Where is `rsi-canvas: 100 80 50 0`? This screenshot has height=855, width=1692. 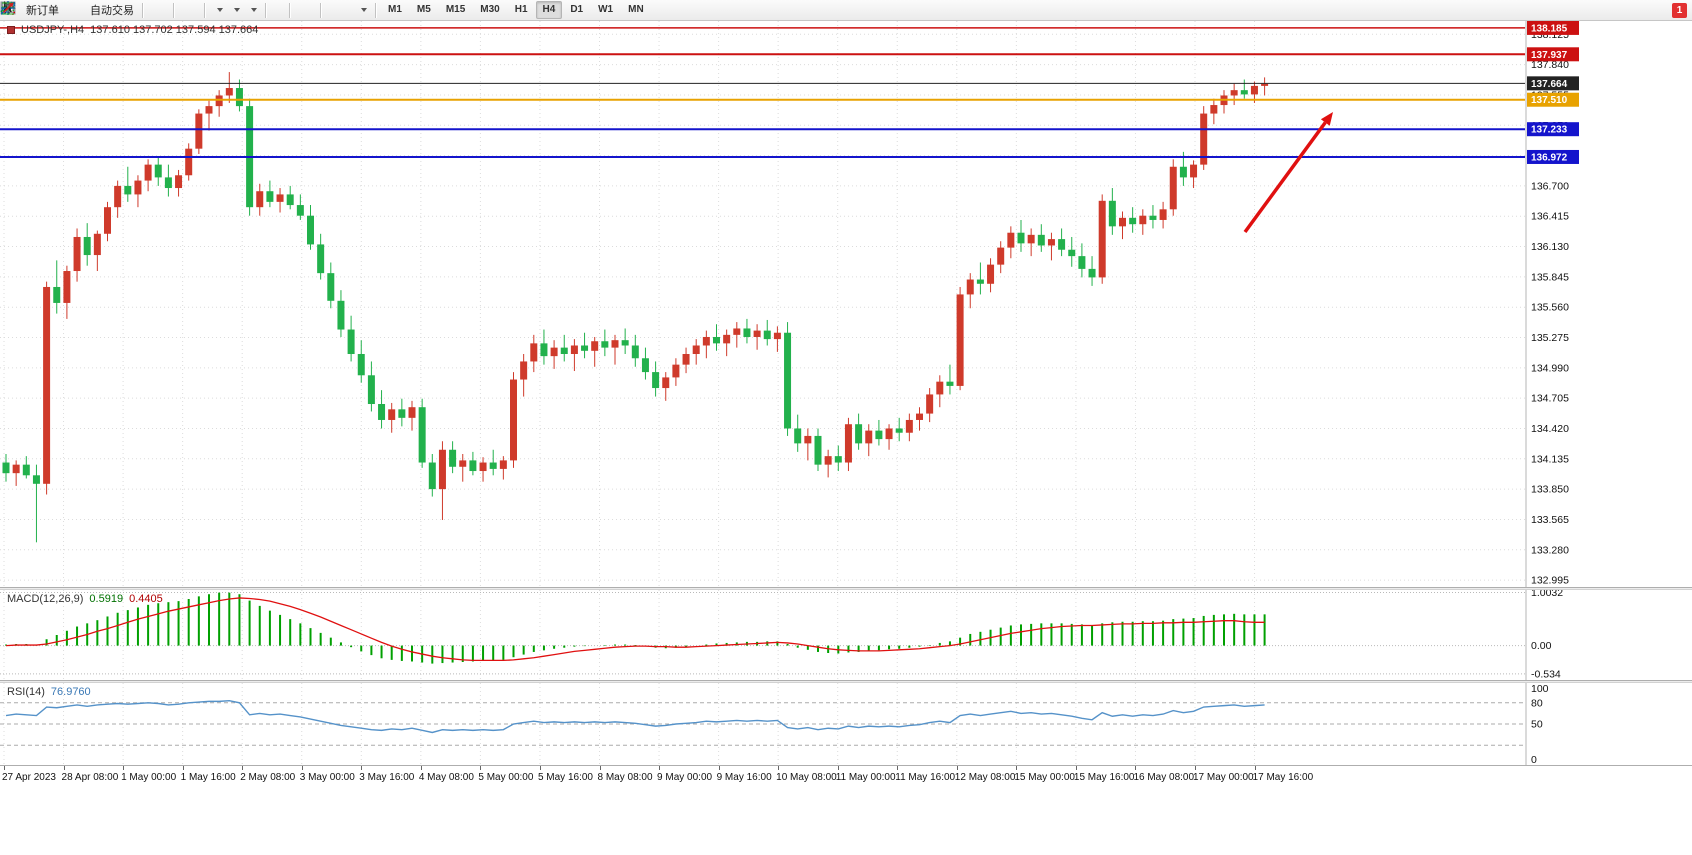 rsi-canvas: 100 80 50 0 is located at coordinates (846, 724).